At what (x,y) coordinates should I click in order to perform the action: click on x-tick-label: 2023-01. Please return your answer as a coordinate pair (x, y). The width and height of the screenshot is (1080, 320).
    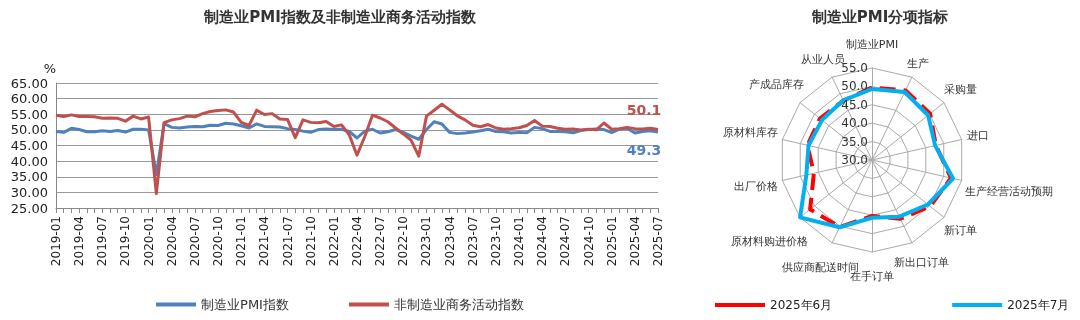
    Looking at the image, I should click on (426, 241).